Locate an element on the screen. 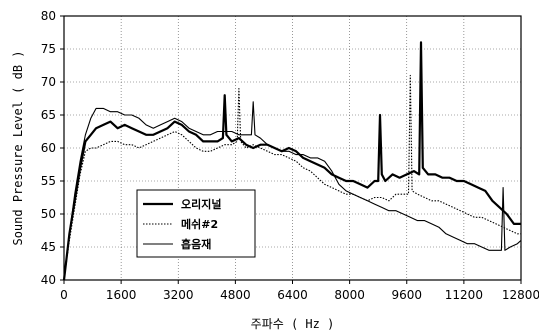  x-tick-label: 11200 is located at coordinates (464, 295).